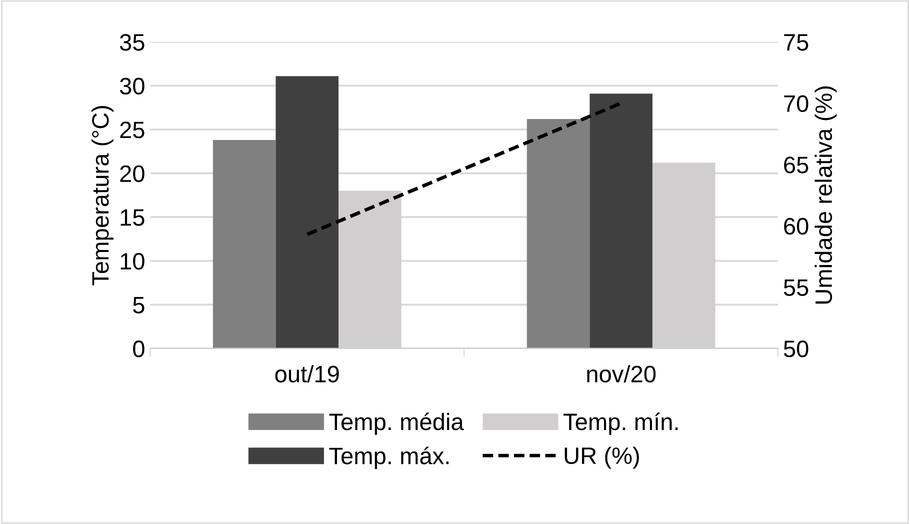 The image size is (910, 524). Describe the element at coordinates (132, 42) in the screenshot. I see `y-tick-label: 35` at that location.